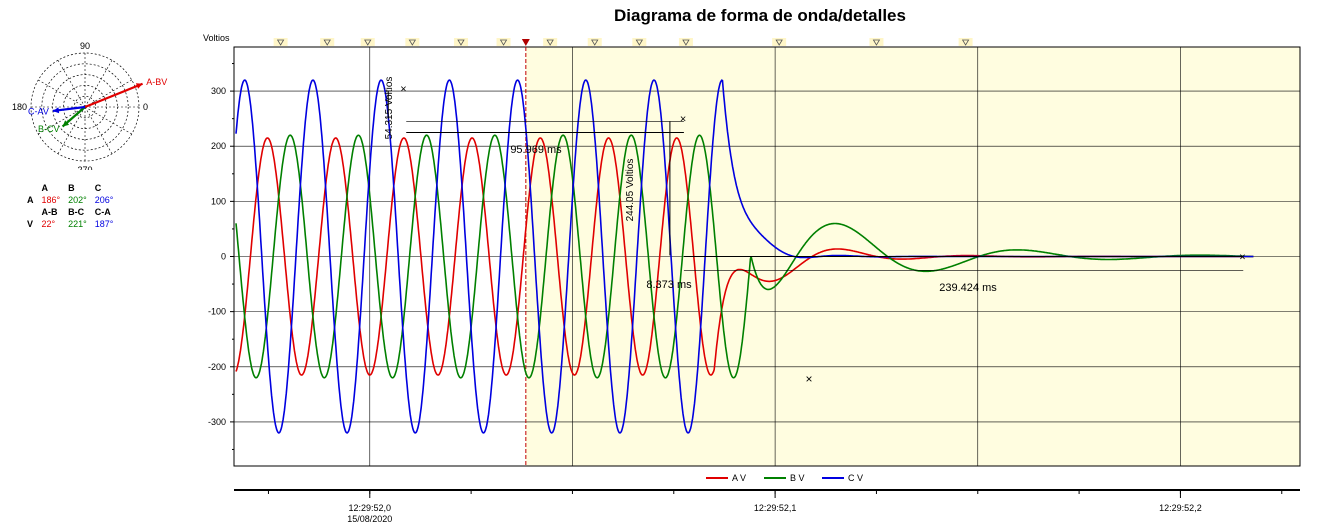 This screenshot has height=528, width=1336. What do you see at coordinates (48, 224) in the screenshot?
I see `angle-ab: 22°` at bounding box center [48, 224].